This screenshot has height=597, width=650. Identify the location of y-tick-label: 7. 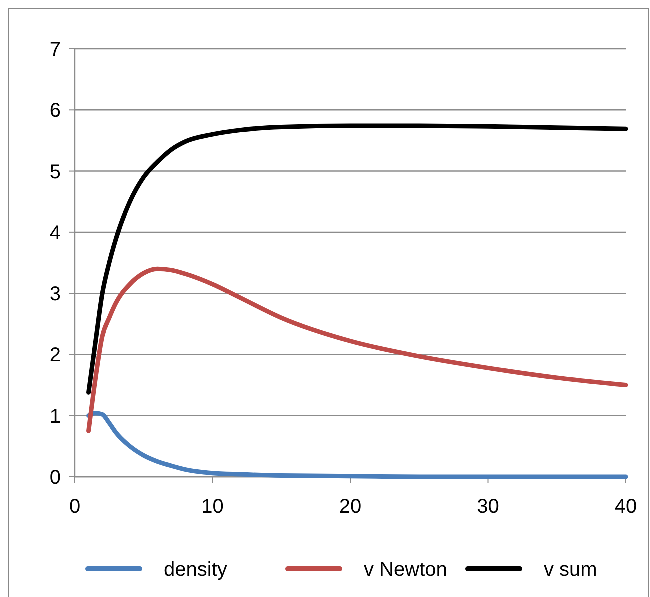
(55, 50).